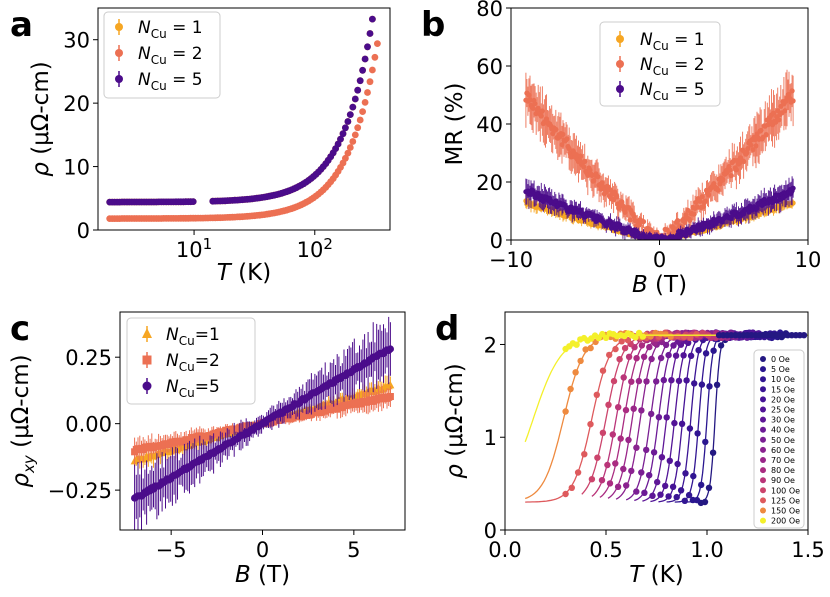 The width and height of the screenshot is (830, 597). I want to click on legend-label: 50 Oe, so click(783, 440).